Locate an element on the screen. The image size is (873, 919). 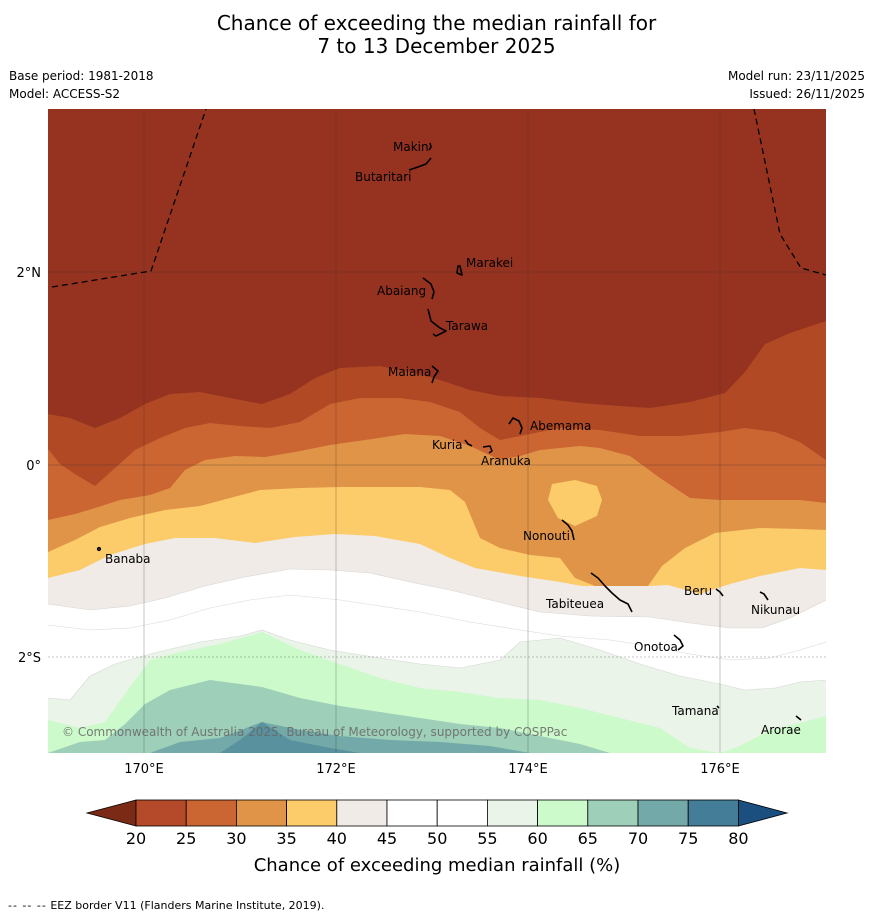
band-35-40-island is located at coordinates (575, 503).